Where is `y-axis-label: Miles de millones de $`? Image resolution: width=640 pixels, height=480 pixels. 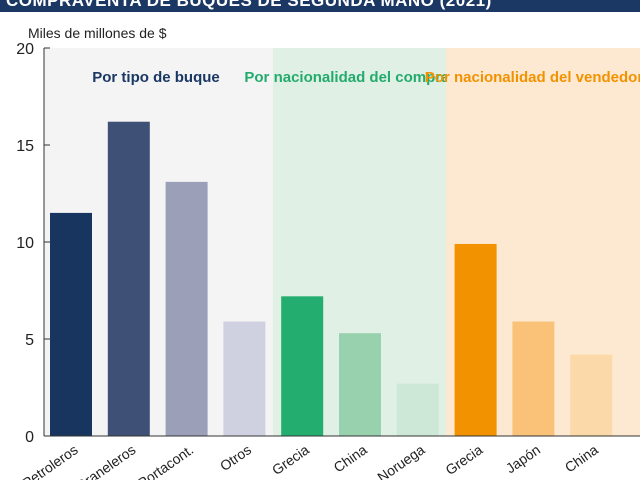 y-axis-label: Miles de millones de $ is located at coordinates (97, 33).